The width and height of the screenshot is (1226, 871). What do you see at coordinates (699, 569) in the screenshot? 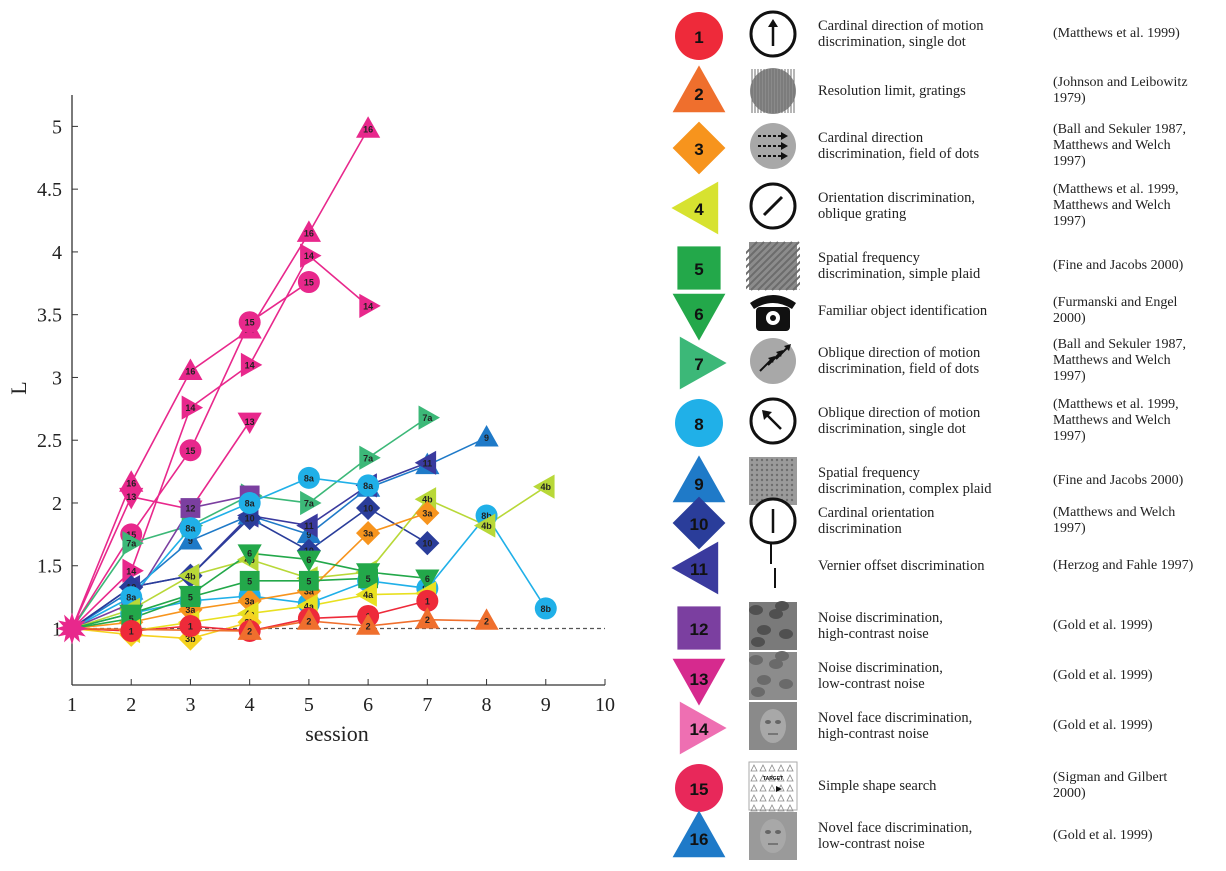
I see `legend-number: 11` at bounding box center [699, 569].